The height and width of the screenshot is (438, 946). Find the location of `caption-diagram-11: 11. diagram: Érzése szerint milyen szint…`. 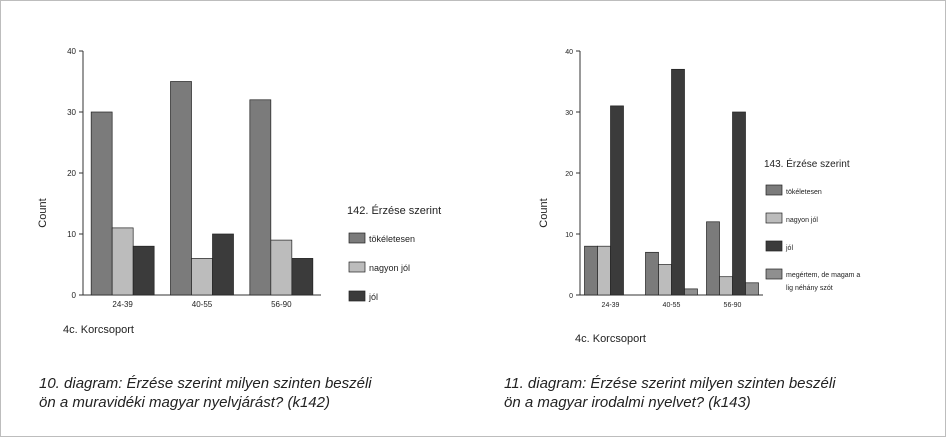

caption-diagram-11: 11. diagram: Érzése szerint milyen szint… is located at coordinates (670, 393).